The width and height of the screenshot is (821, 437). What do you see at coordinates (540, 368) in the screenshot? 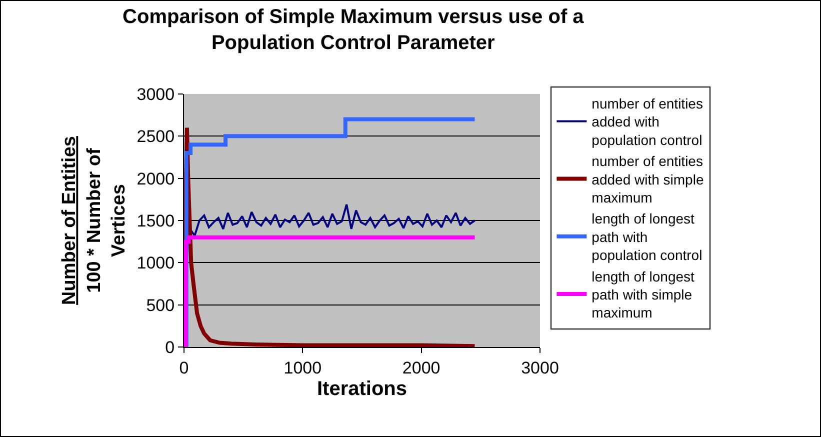
I see `x-tick-label: 3000` at bounding box center [540, 368].